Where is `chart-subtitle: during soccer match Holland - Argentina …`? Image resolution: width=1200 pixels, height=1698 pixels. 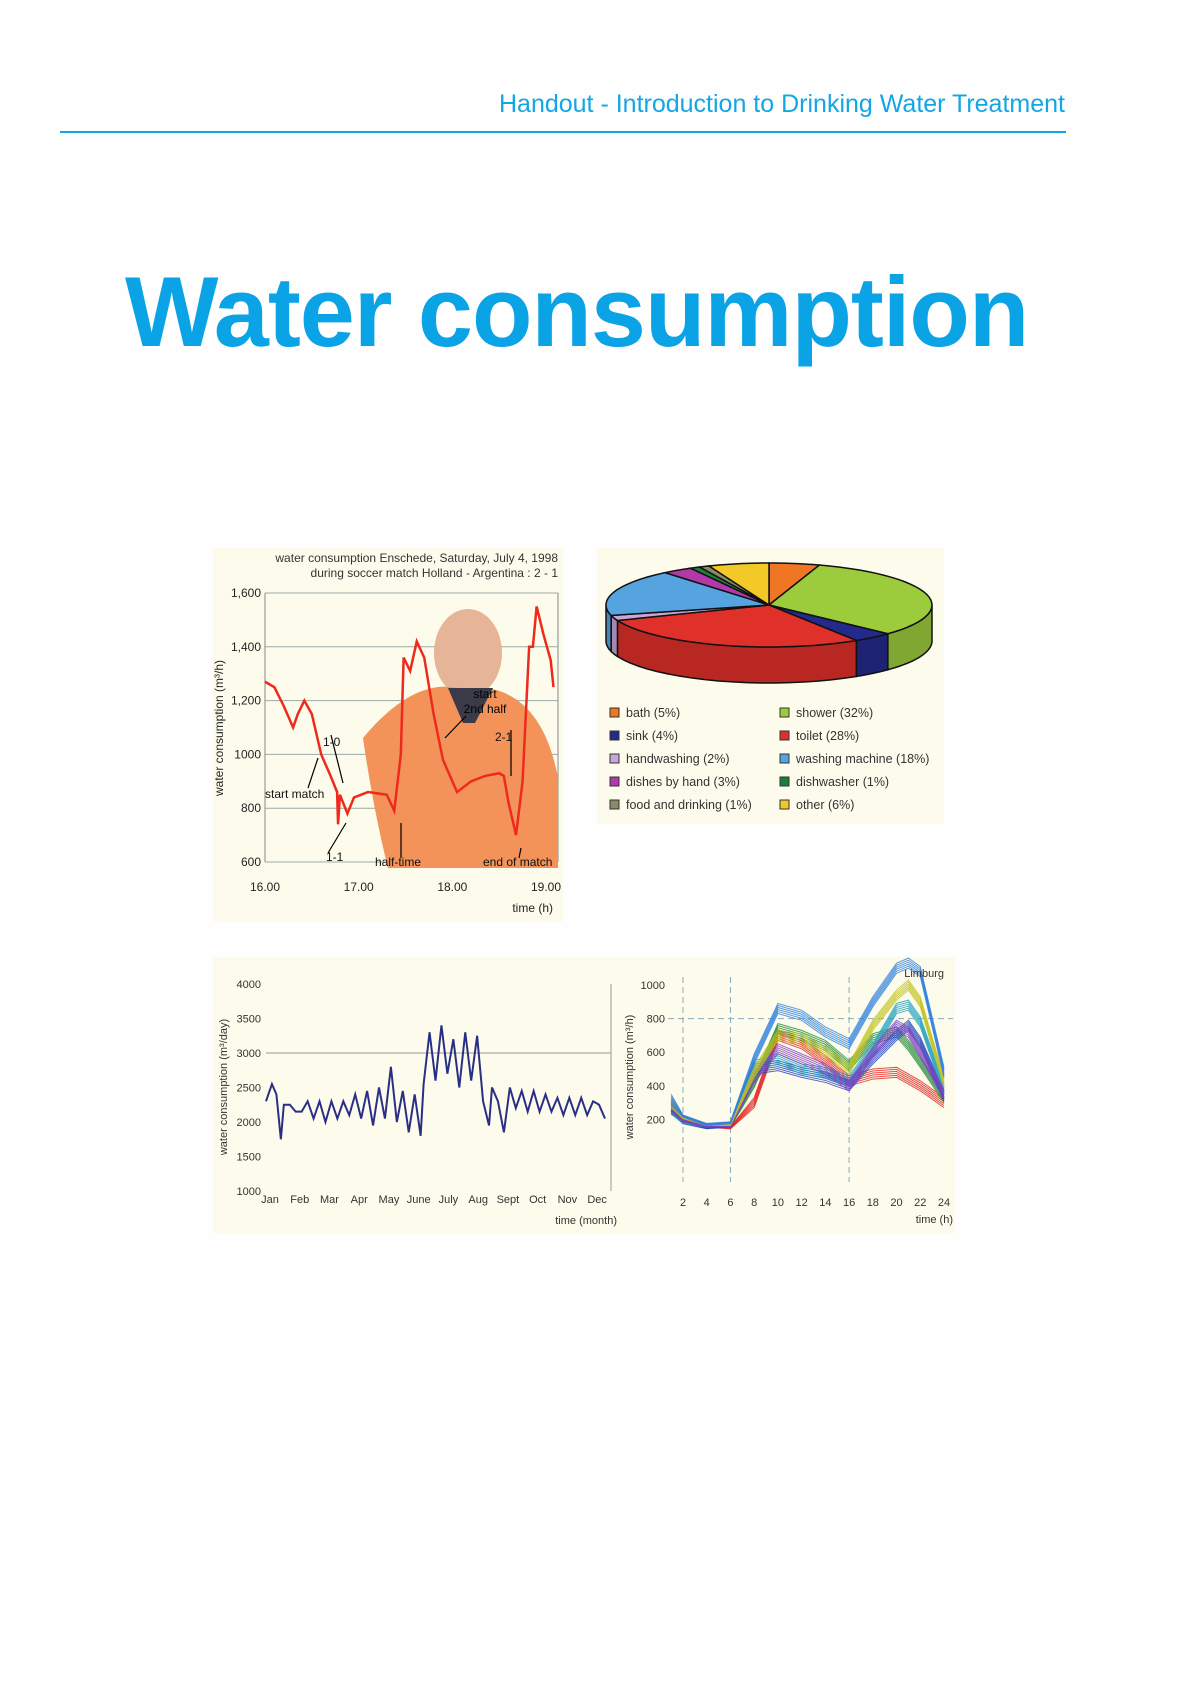
chart-subtitle: during soccer match Holland - Argentina … is located at coordinates (435, 573).